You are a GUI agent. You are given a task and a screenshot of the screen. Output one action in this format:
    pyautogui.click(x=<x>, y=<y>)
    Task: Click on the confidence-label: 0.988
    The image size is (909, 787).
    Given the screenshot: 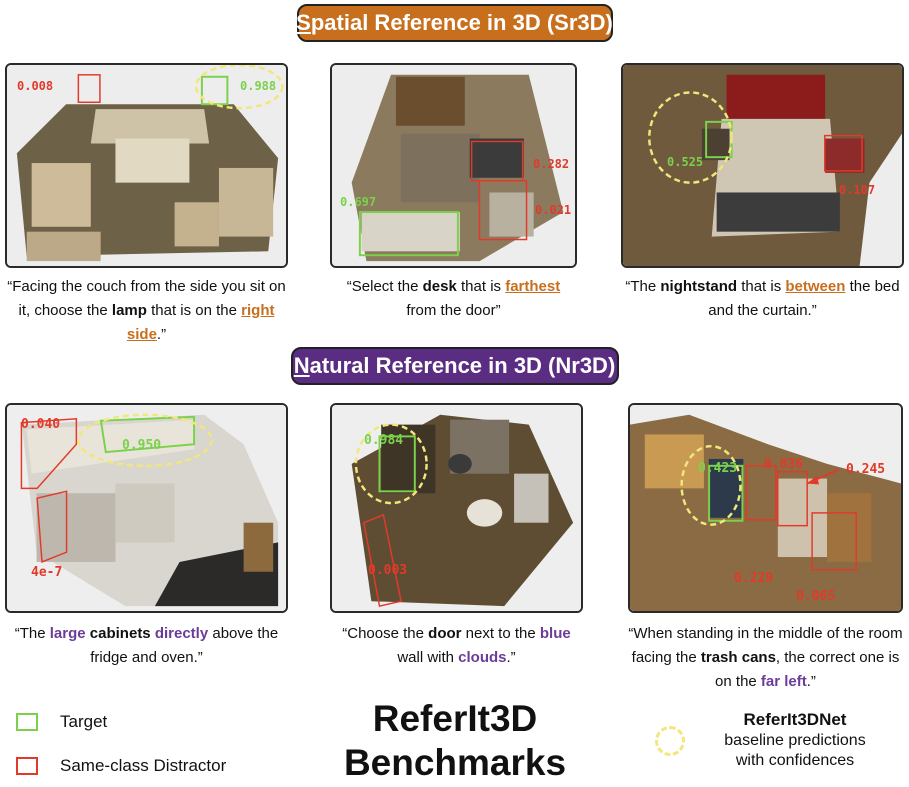 What is the action you would take?
    pyautogui.click(x=258, y=86)
    